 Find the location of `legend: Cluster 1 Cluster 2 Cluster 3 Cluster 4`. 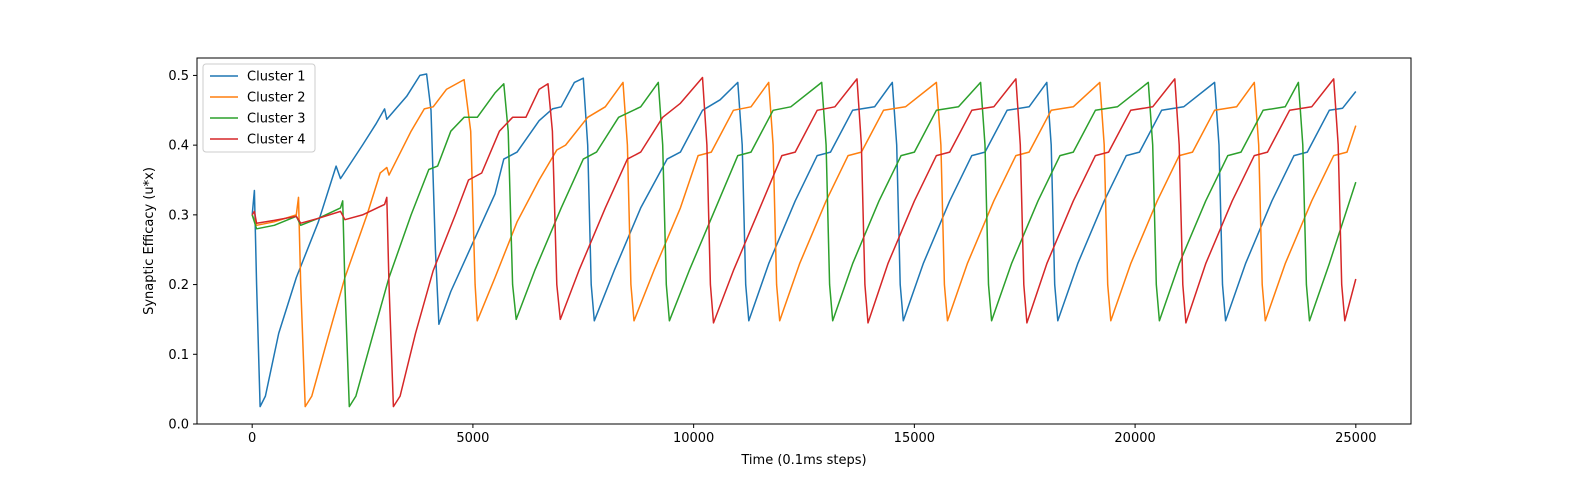

legend: Cluster 1 Cluster 2 Cluster 3 Cluster 4 is located at coordinates (259, 108).